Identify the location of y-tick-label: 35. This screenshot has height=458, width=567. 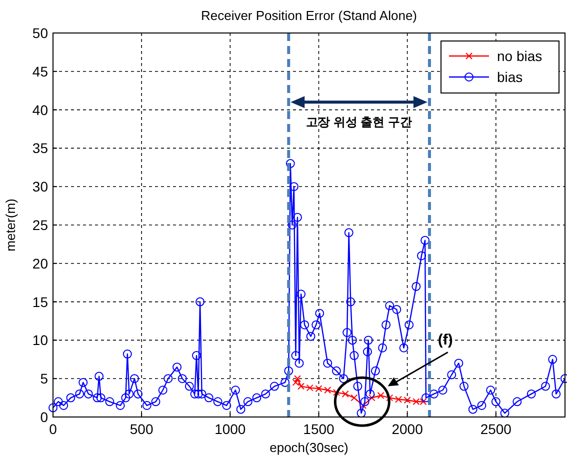
(40, 148).